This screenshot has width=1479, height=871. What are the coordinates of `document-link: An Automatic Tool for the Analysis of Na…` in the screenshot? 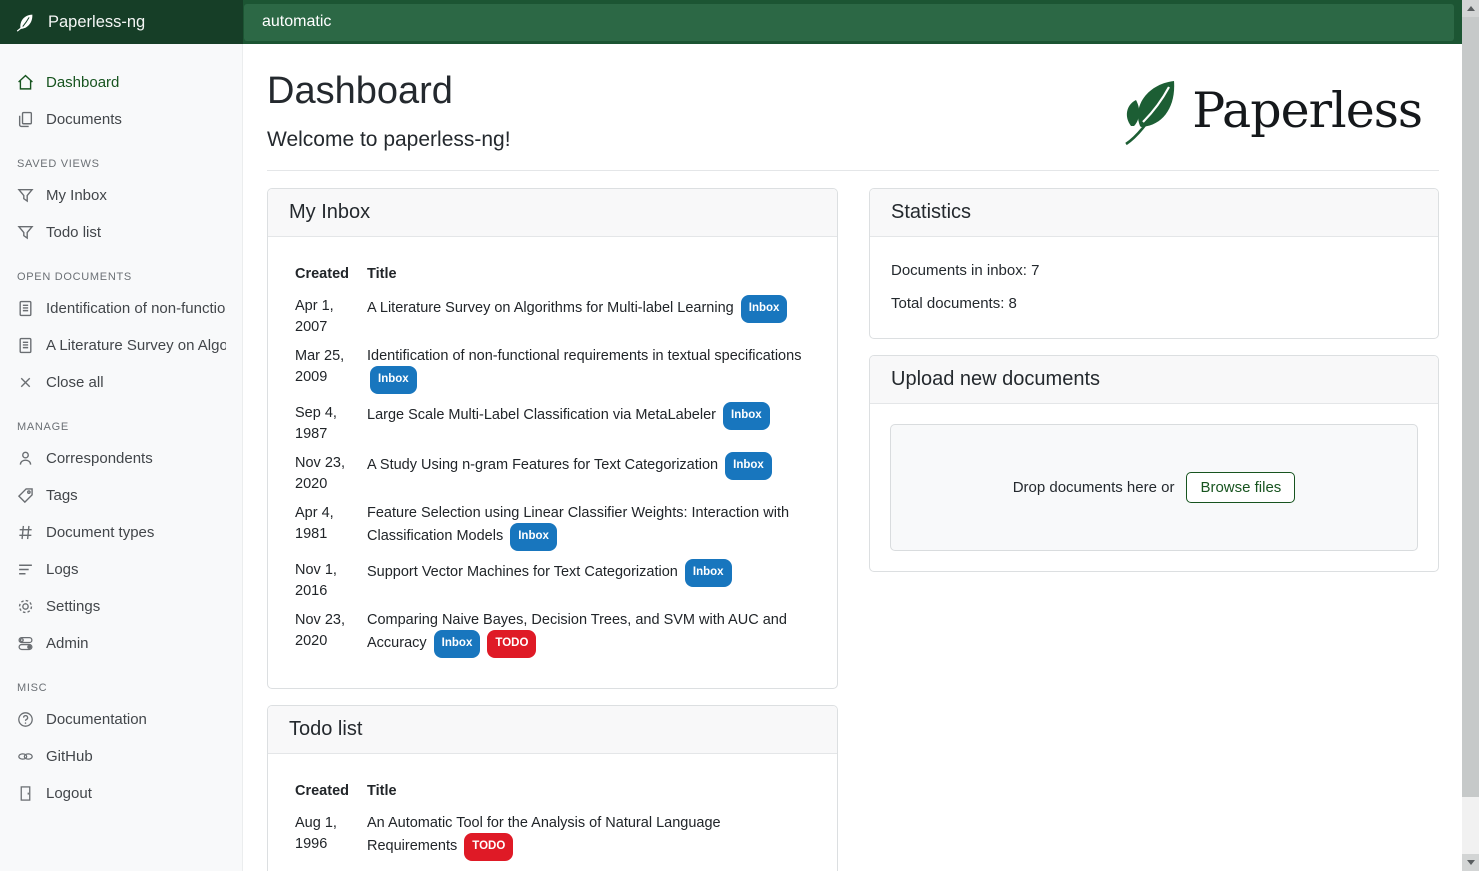 It's located at (544, 834).